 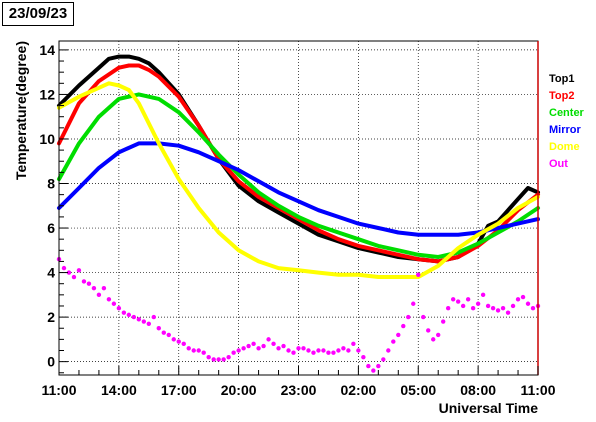 I want to click on y-tick-label: 6, so click(x=51, y=228).